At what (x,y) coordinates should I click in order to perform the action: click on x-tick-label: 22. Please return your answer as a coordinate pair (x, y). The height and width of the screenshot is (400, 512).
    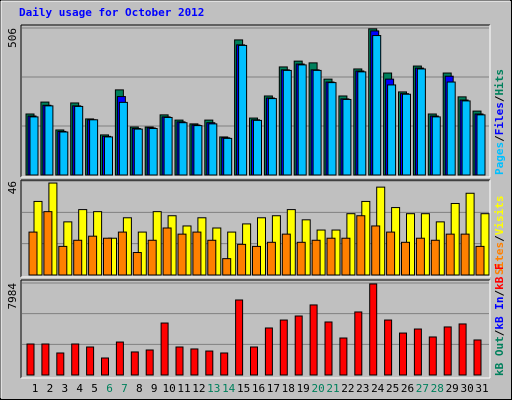
    Looking at the image, I should click on (347, 388).